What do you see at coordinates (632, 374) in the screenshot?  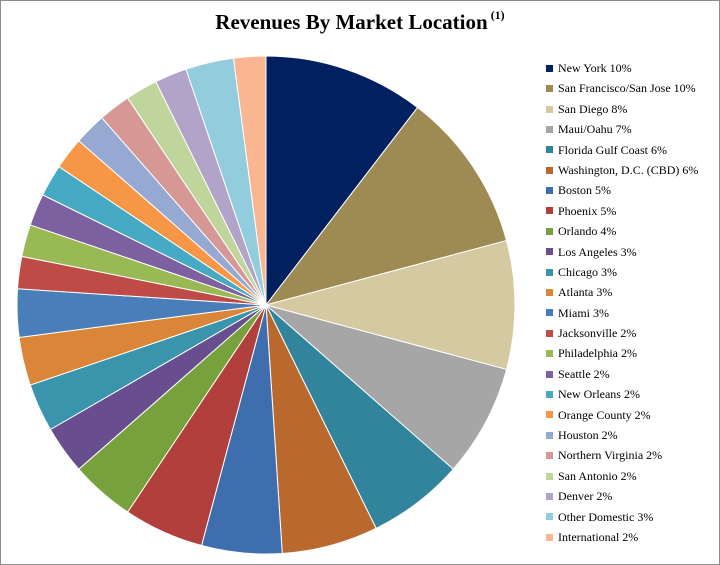 I see `legend-item-seattle: Seattle 2%` at bounding box center [632, 374].